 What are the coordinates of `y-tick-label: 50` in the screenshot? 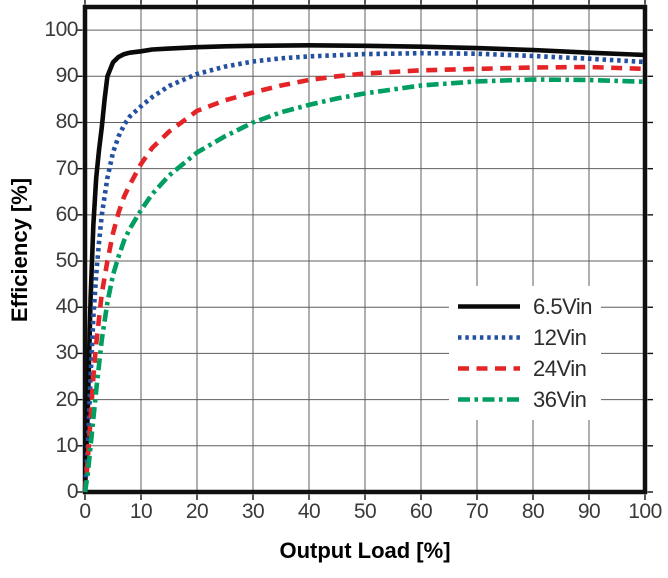 It's located at (67, 261).